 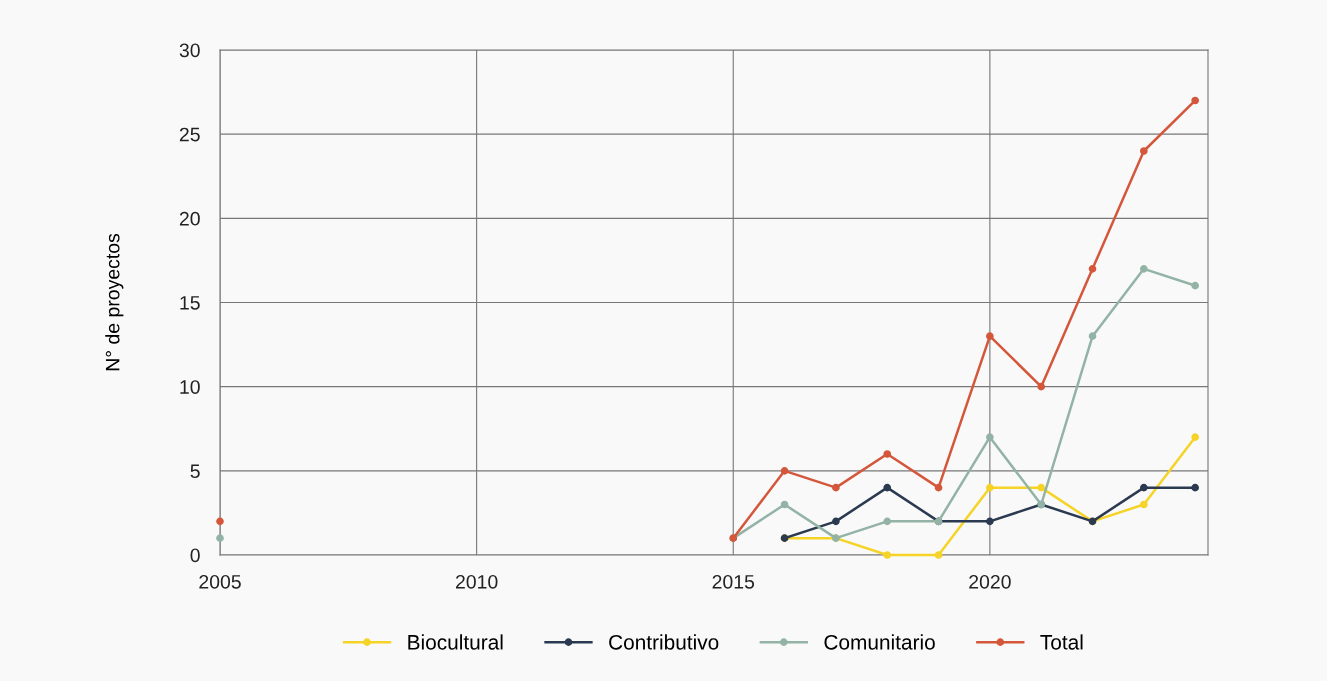 What do you see at coordinates (195, 555) in the screenshot?
I see `y-tick-label: 0` at bounding box center [195, 555].